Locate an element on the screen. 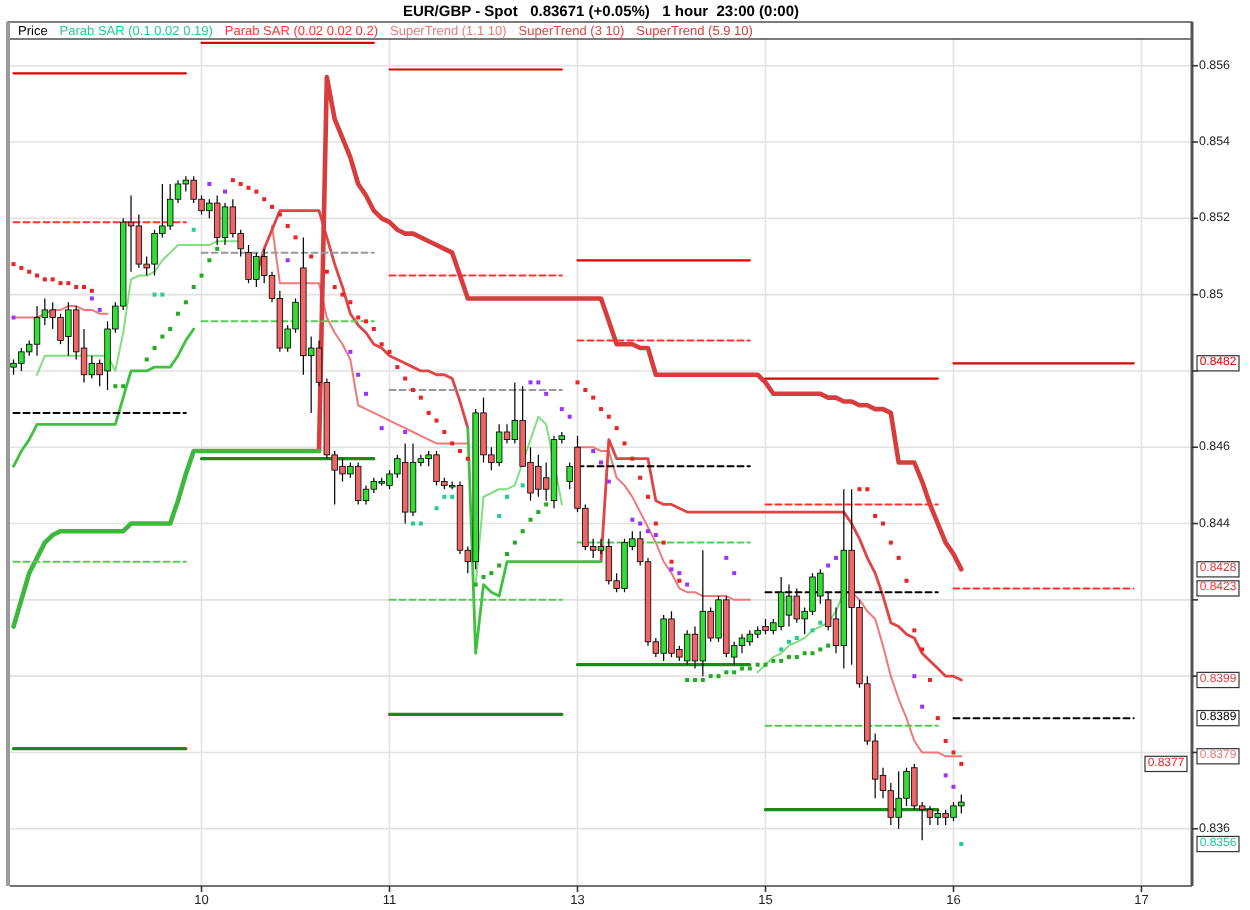  line-series is located at coordinates (166, 538).